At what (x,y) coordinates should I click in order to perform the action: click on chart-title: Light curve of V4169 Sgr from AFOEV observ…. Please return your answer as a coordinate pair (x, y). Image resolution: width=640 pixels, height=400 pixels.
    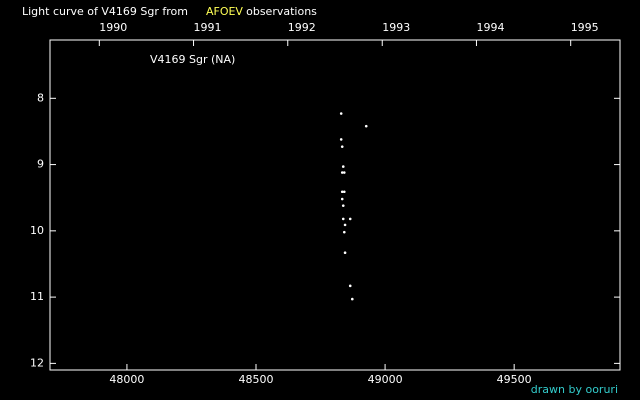
    Looking at the image, I should click on (169, 11).